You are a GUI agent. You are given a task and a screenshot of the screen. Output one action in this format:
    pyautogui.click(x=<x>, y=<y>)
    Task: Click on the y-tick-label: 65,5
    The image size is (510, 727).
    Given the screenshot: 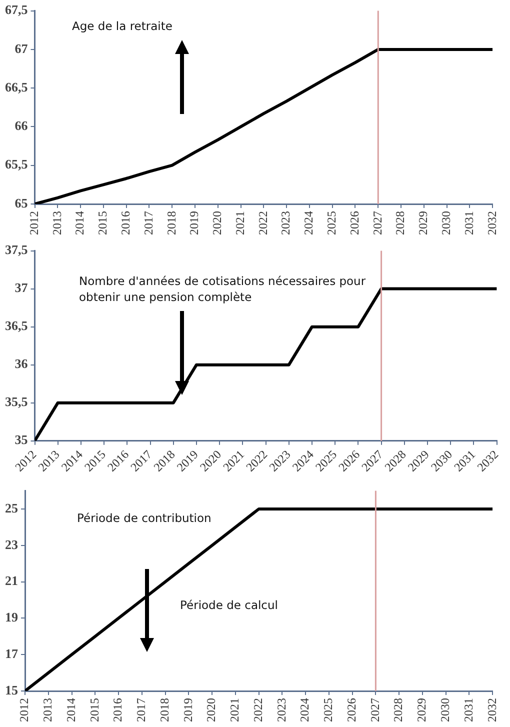 What is the action you would take?
    pyautogui.click(x=16, y=164)
    